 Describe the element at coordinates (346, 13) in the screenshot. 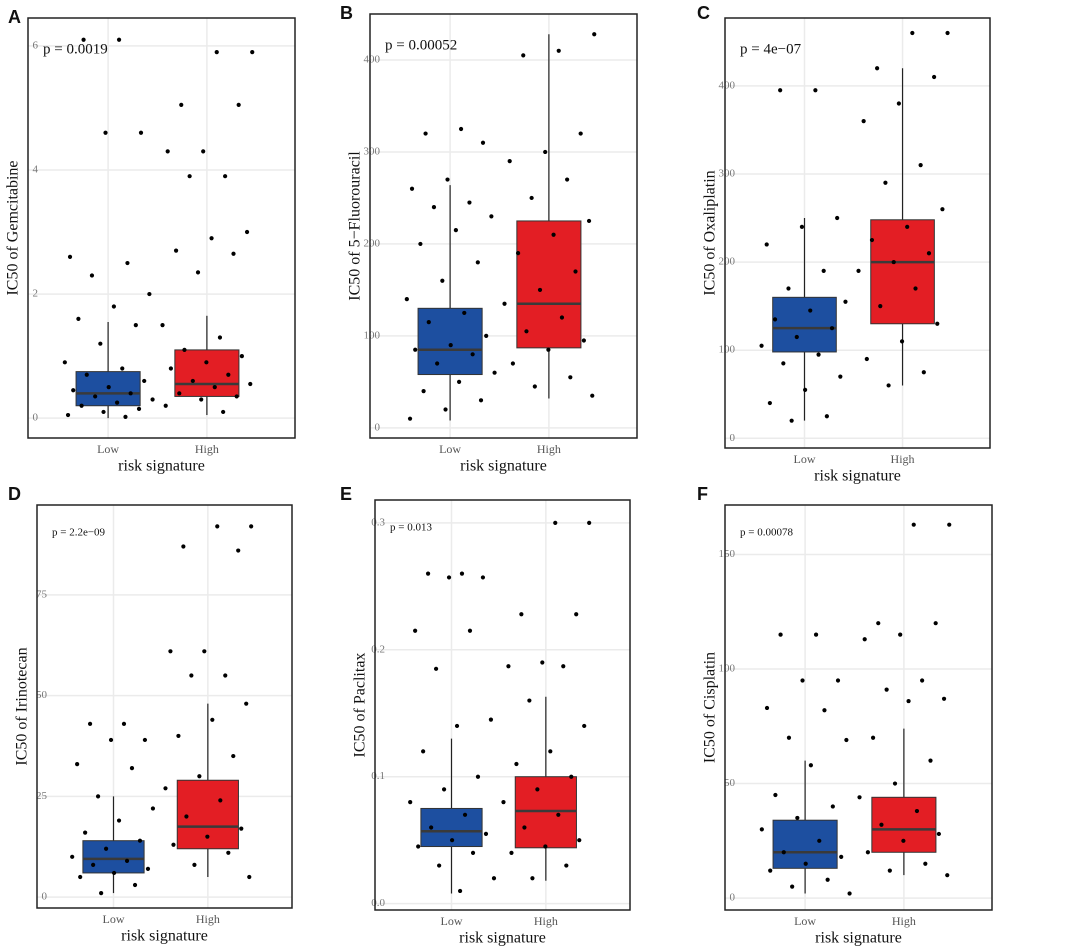

I see `panel-label: B` at that location.